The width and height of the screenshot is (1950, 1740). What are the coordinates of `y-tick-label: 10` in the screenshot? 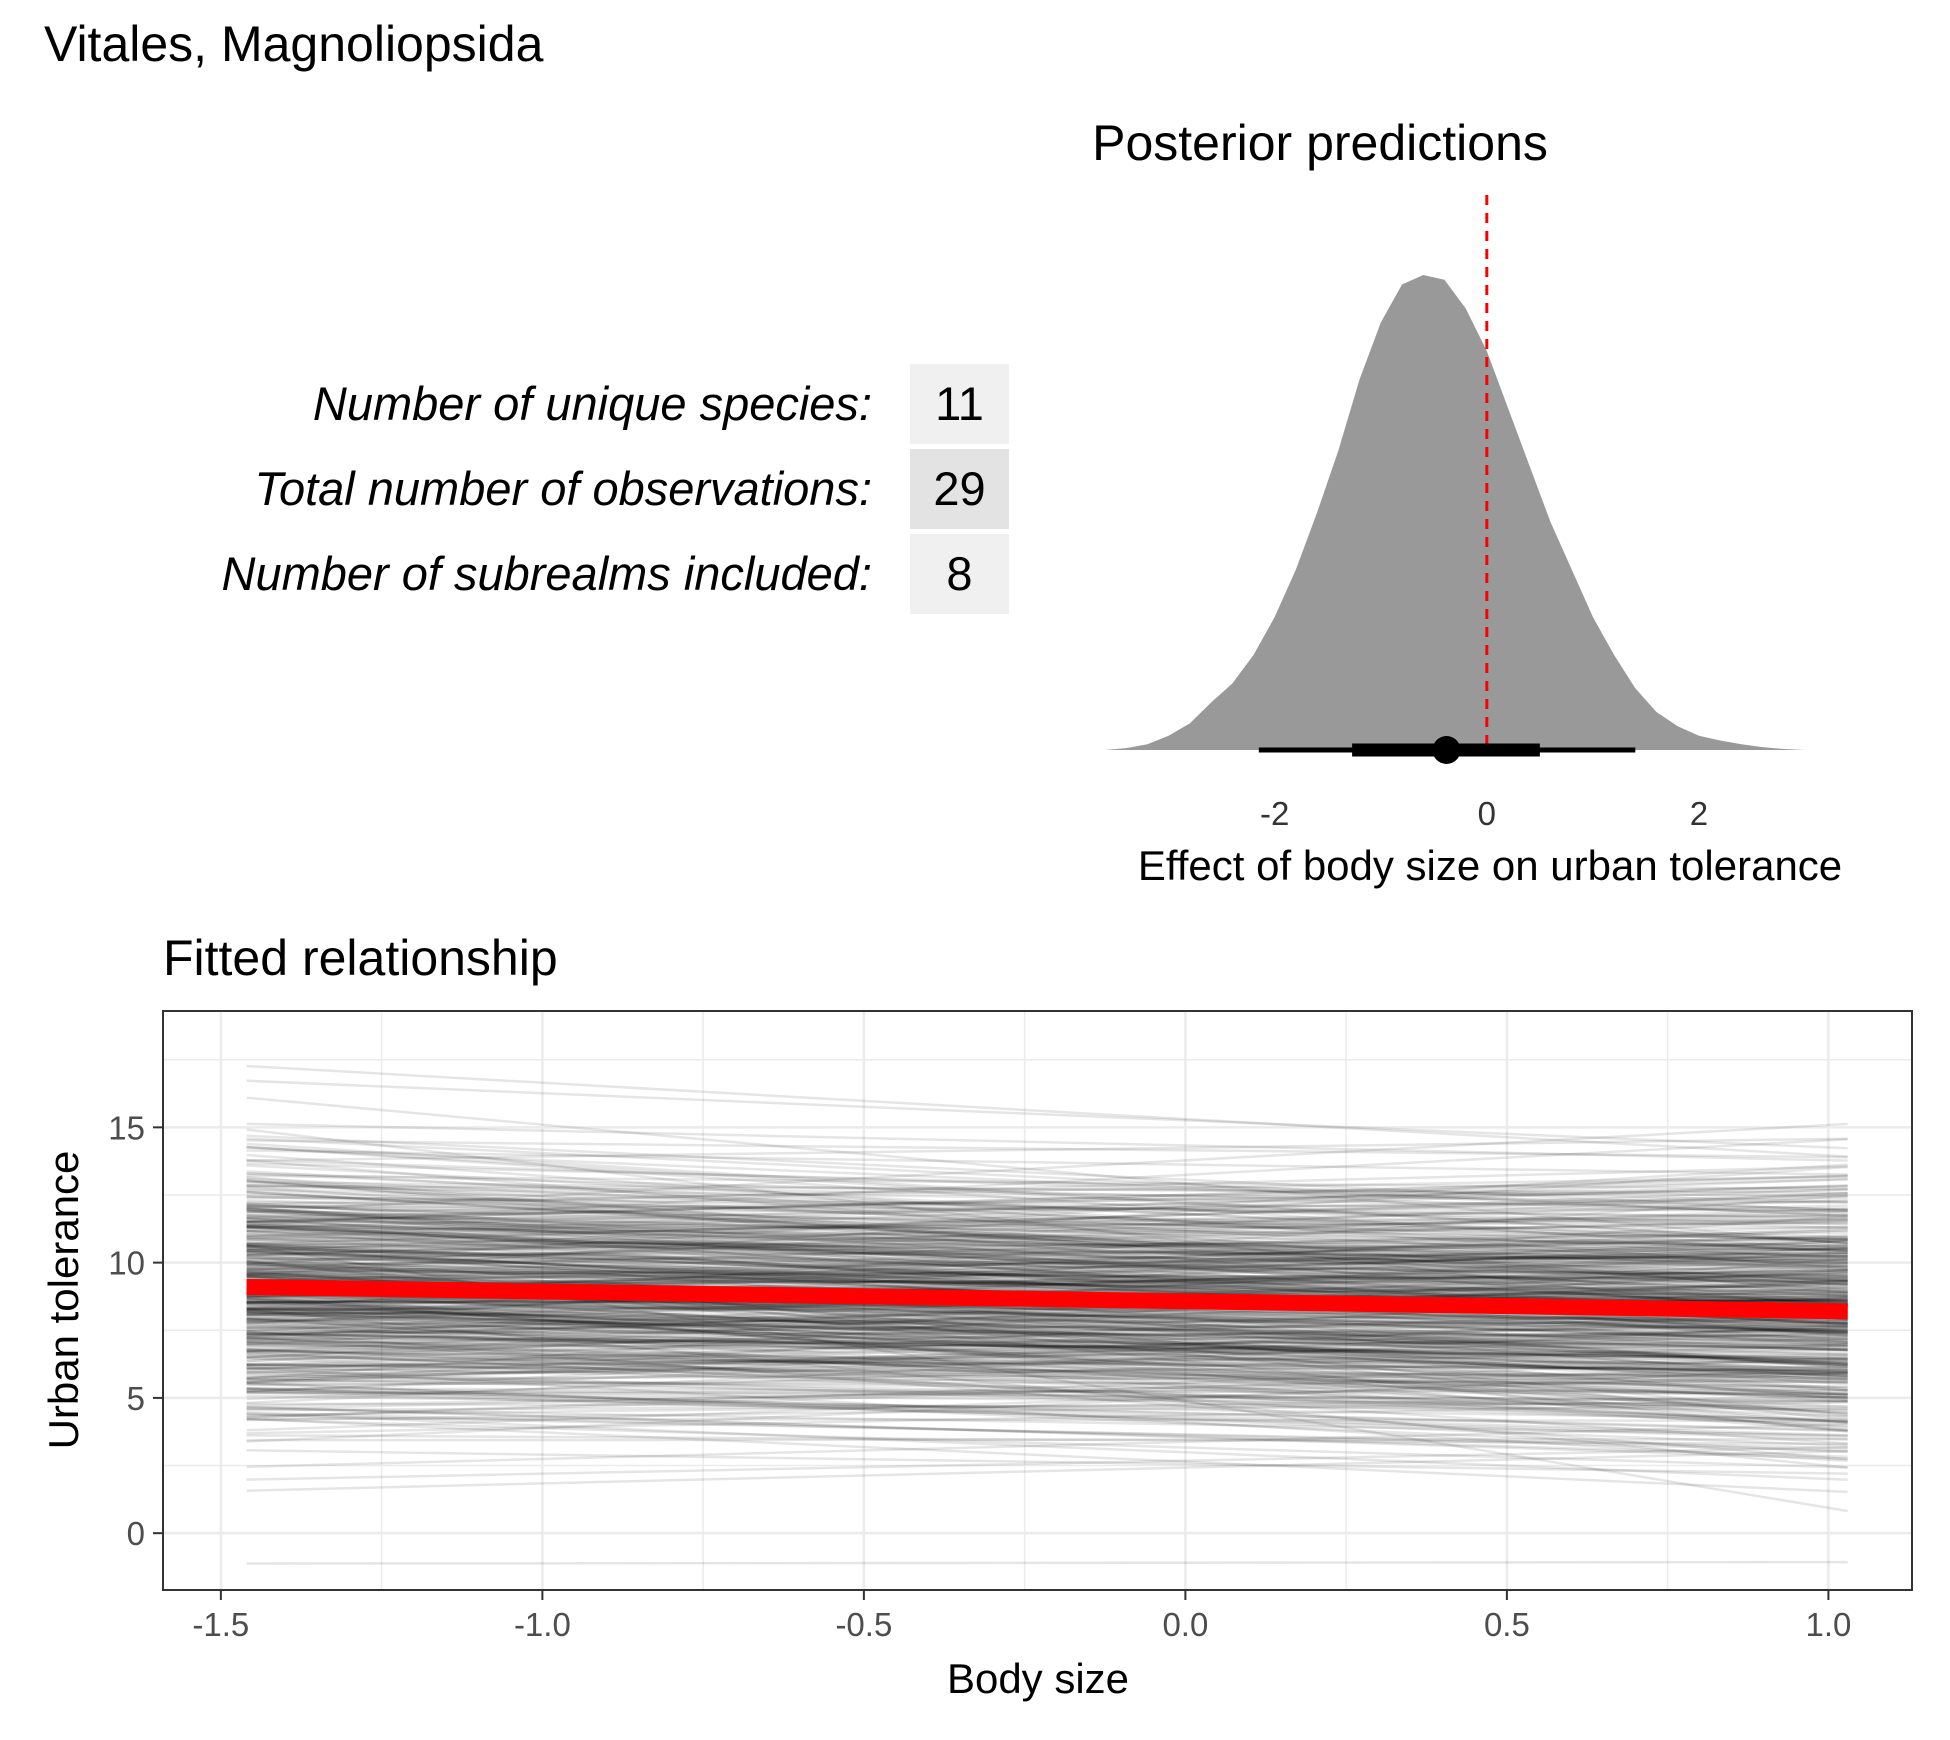 It's located at (126, 1263).